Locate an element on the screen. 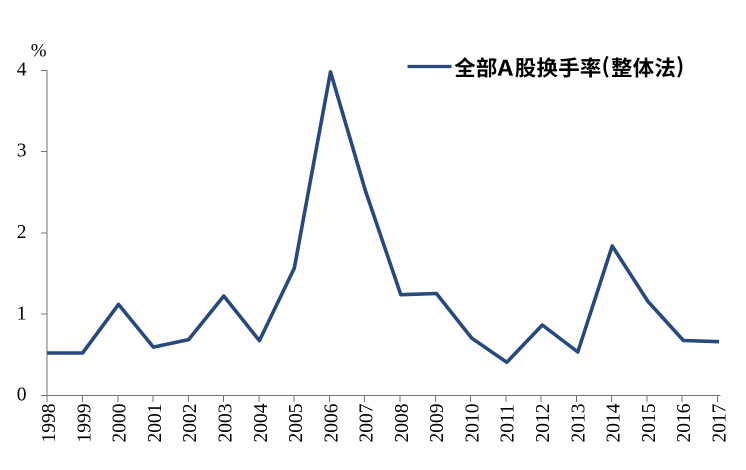 The width and height of the screenshot is (746, 470). svg-text: 2 is located at coordinates (22, 232).